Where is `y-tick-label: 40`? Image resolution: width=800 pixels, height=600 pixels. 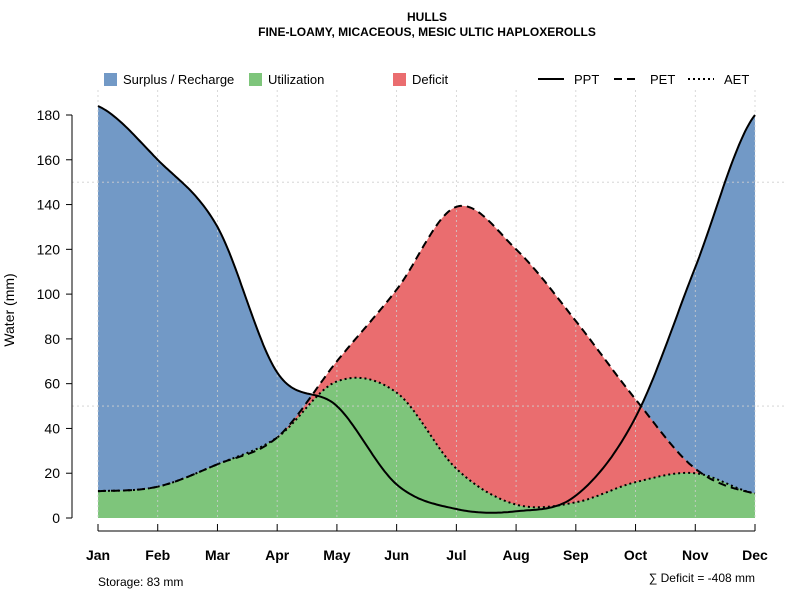 y-tick-label: 40 is located at coordinates (52, 428).